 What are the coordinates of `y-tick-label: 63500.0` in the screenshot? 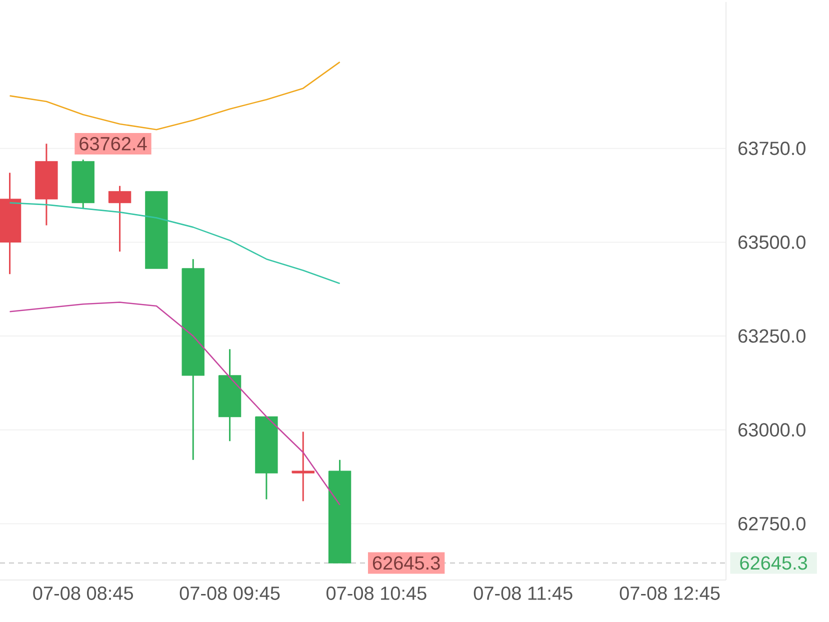 It's located at (772, 242).